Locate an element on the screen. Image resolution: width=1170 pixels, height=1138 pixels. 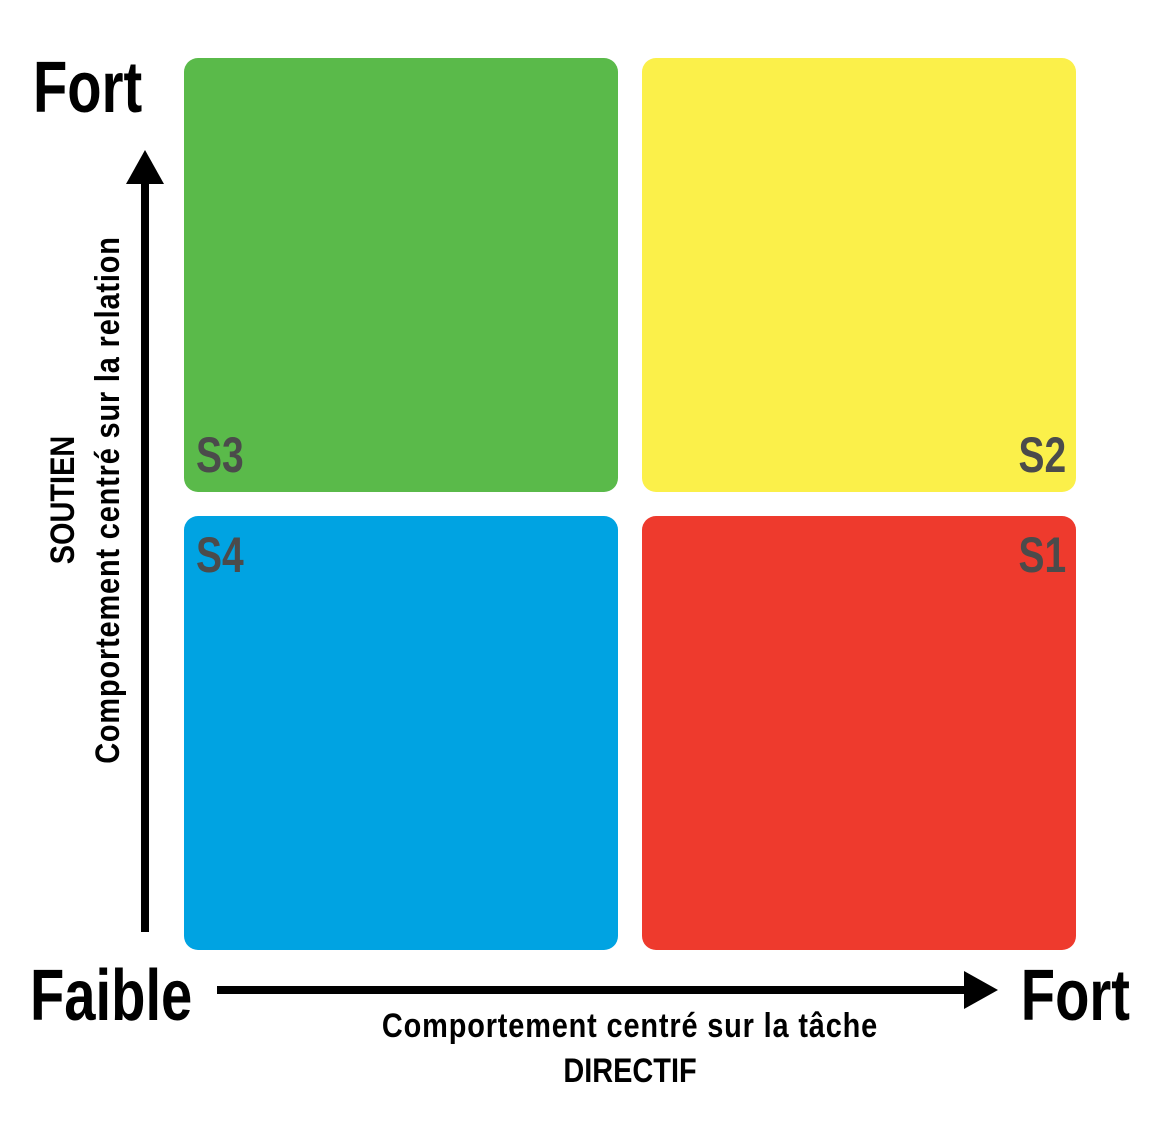
quadrant-label: S1 is located at coordinates (1042, 555).